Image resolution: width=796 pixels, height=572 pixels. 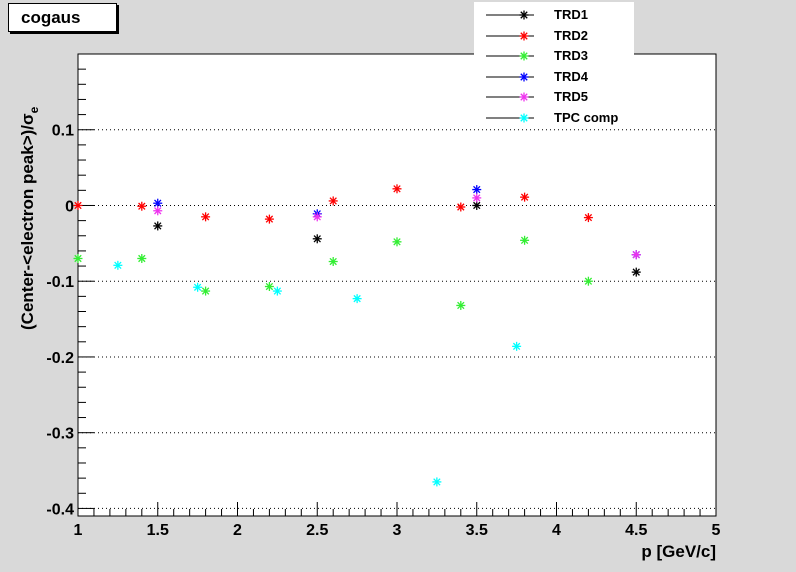 I want to click on x-tick-label: 2, so click(x=237, y=530).